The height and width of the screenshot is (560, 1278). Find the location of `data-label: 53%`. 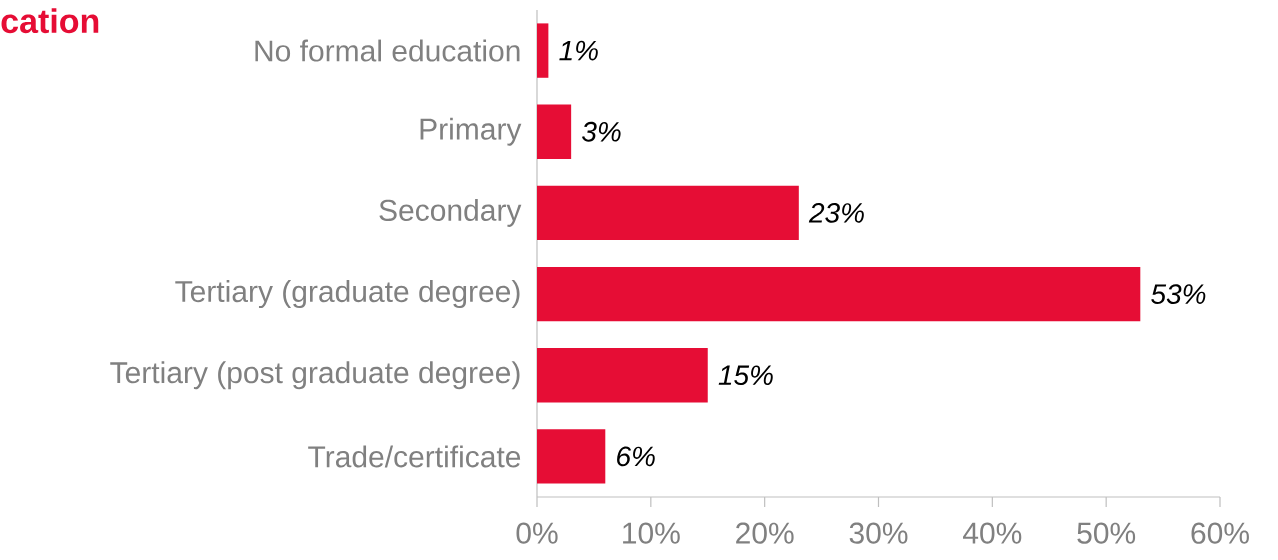

data-label: 53% is located at coordinates (1178, 294).